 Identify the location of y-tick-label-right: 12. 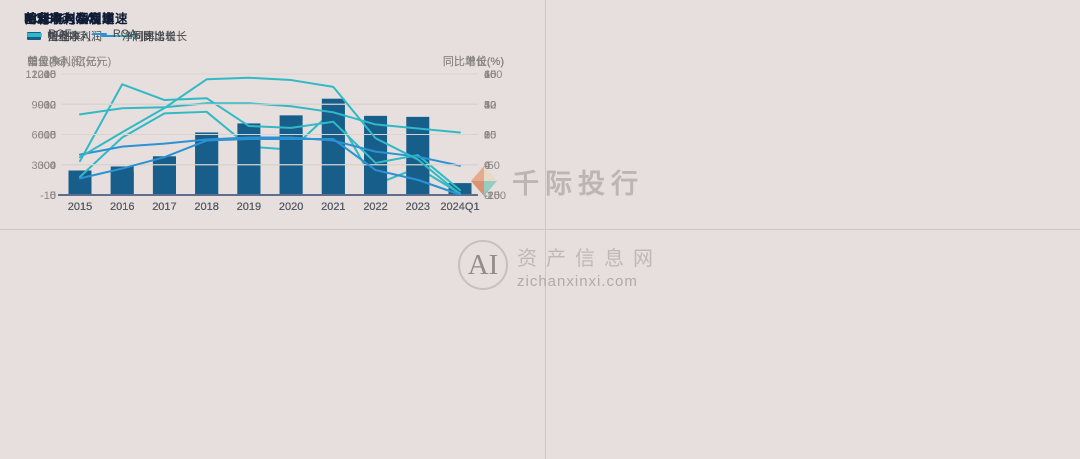
(490, 105).